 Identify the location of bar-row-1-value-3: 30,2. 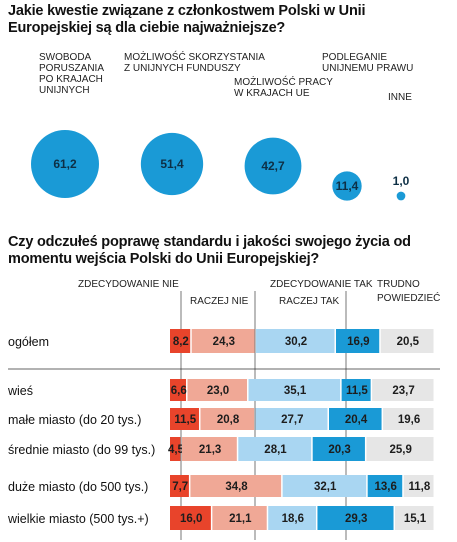
(296, 342).